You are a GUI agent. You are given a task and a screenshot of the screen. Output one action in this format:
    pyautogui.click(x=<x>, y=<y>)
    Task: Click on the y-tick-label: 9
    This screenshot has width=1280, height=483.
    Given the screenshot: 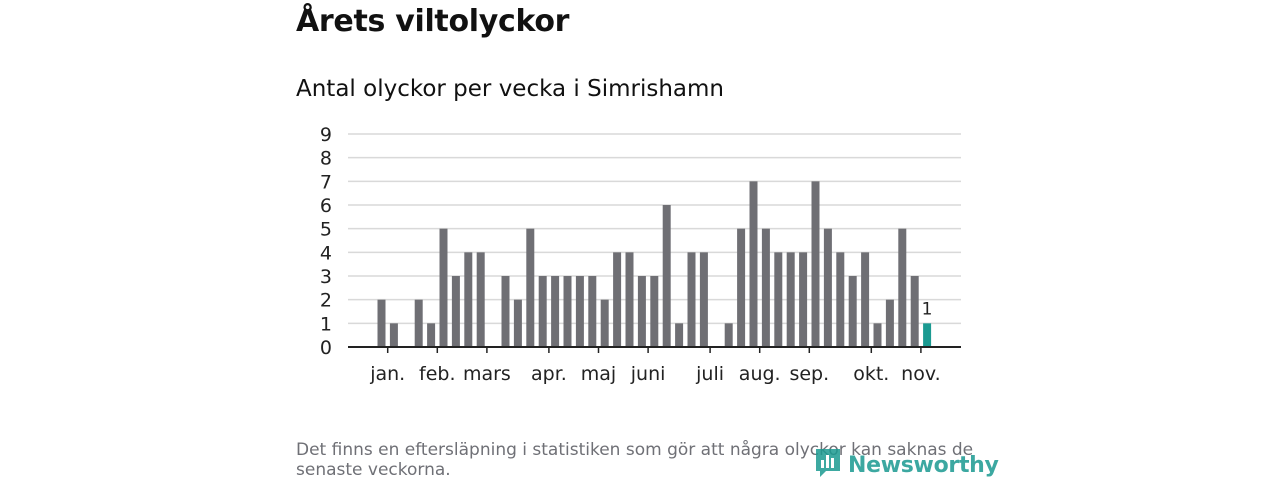 What is the action you would take?
    pyautogui.click(x=326, y=135)
    